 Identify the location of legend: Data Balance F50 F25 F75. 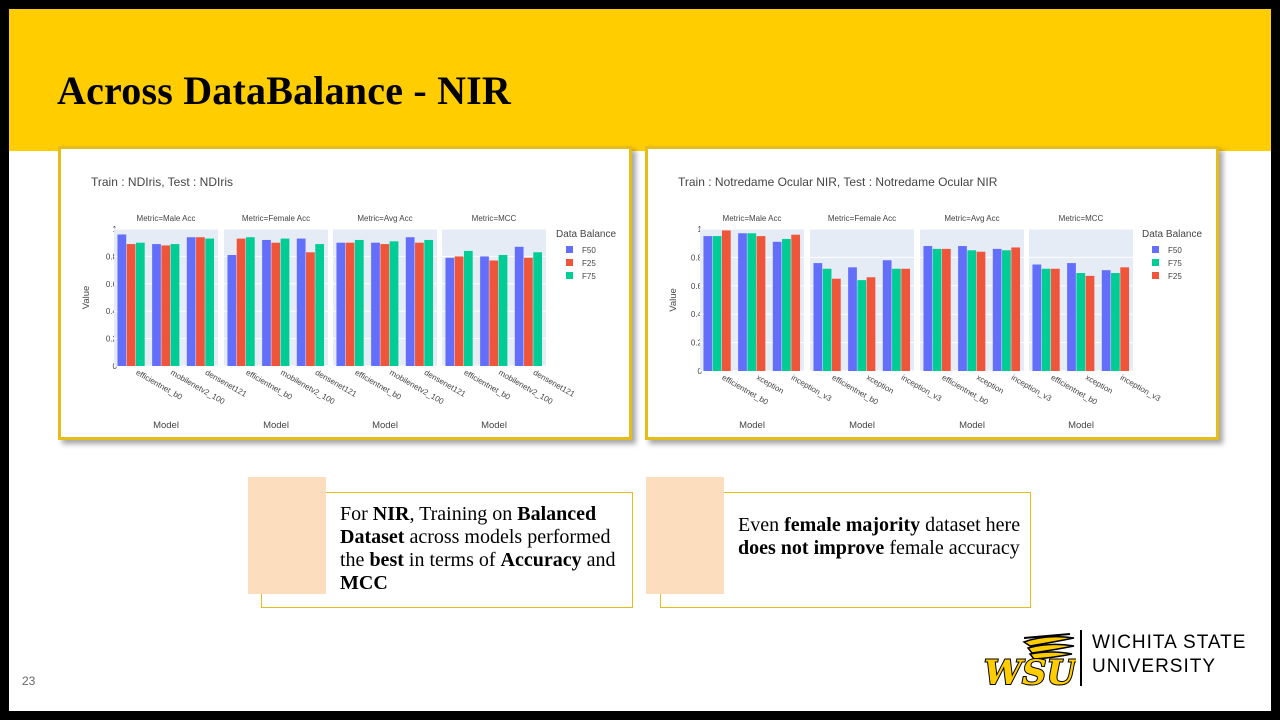
(586, 255).